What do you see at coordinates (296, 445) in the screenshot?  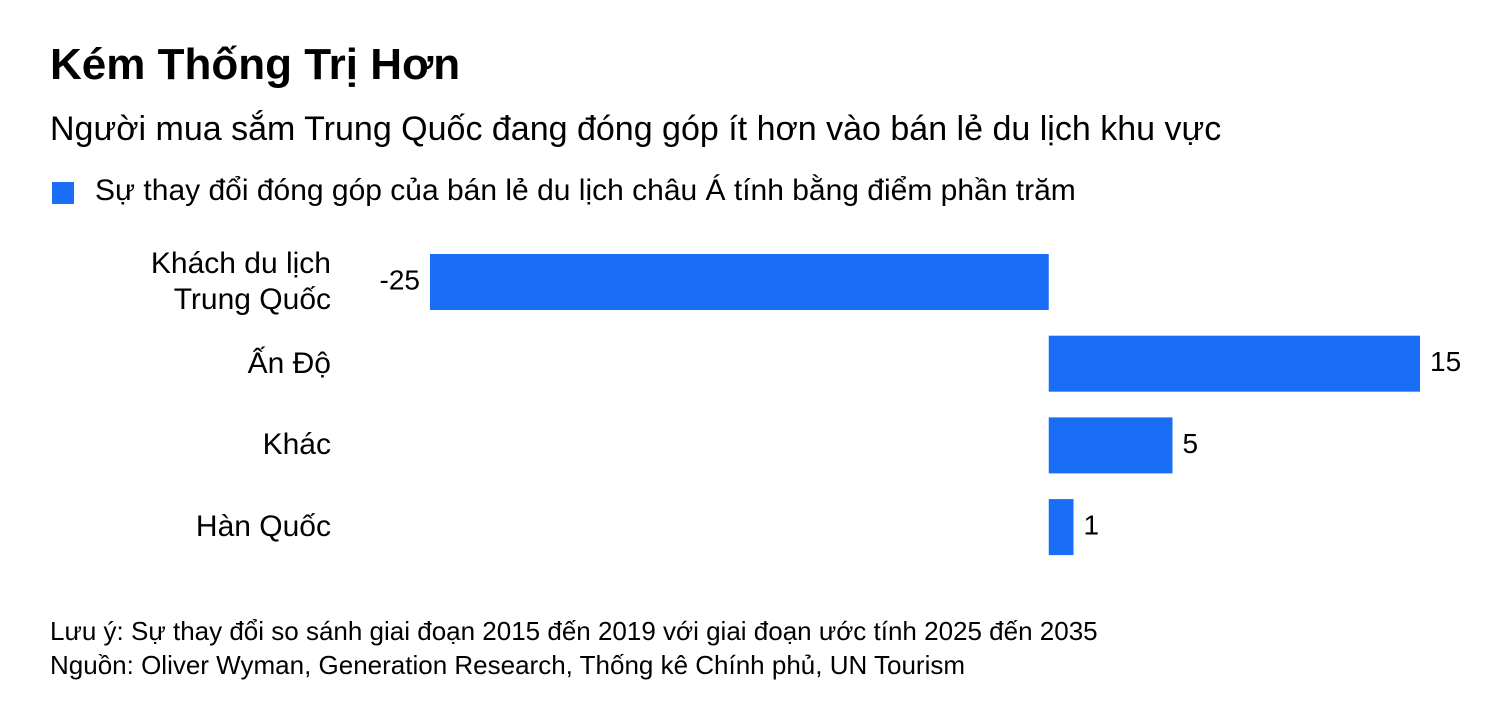 I see `category-label: Khác` at bounding box center [296, 445].